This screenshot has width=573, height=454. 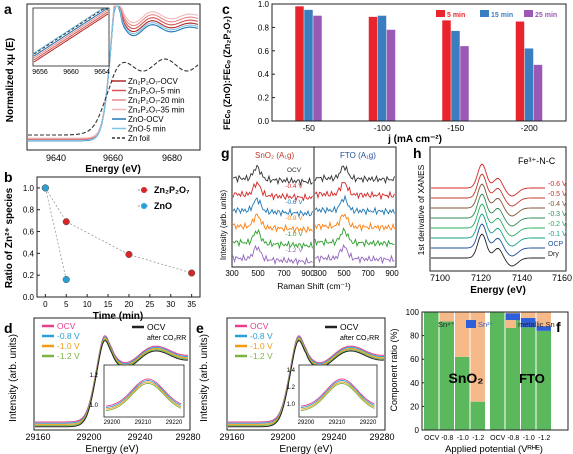 I want to click on legend-label-e-3: -1.0 V, so click(x=261, y=346).